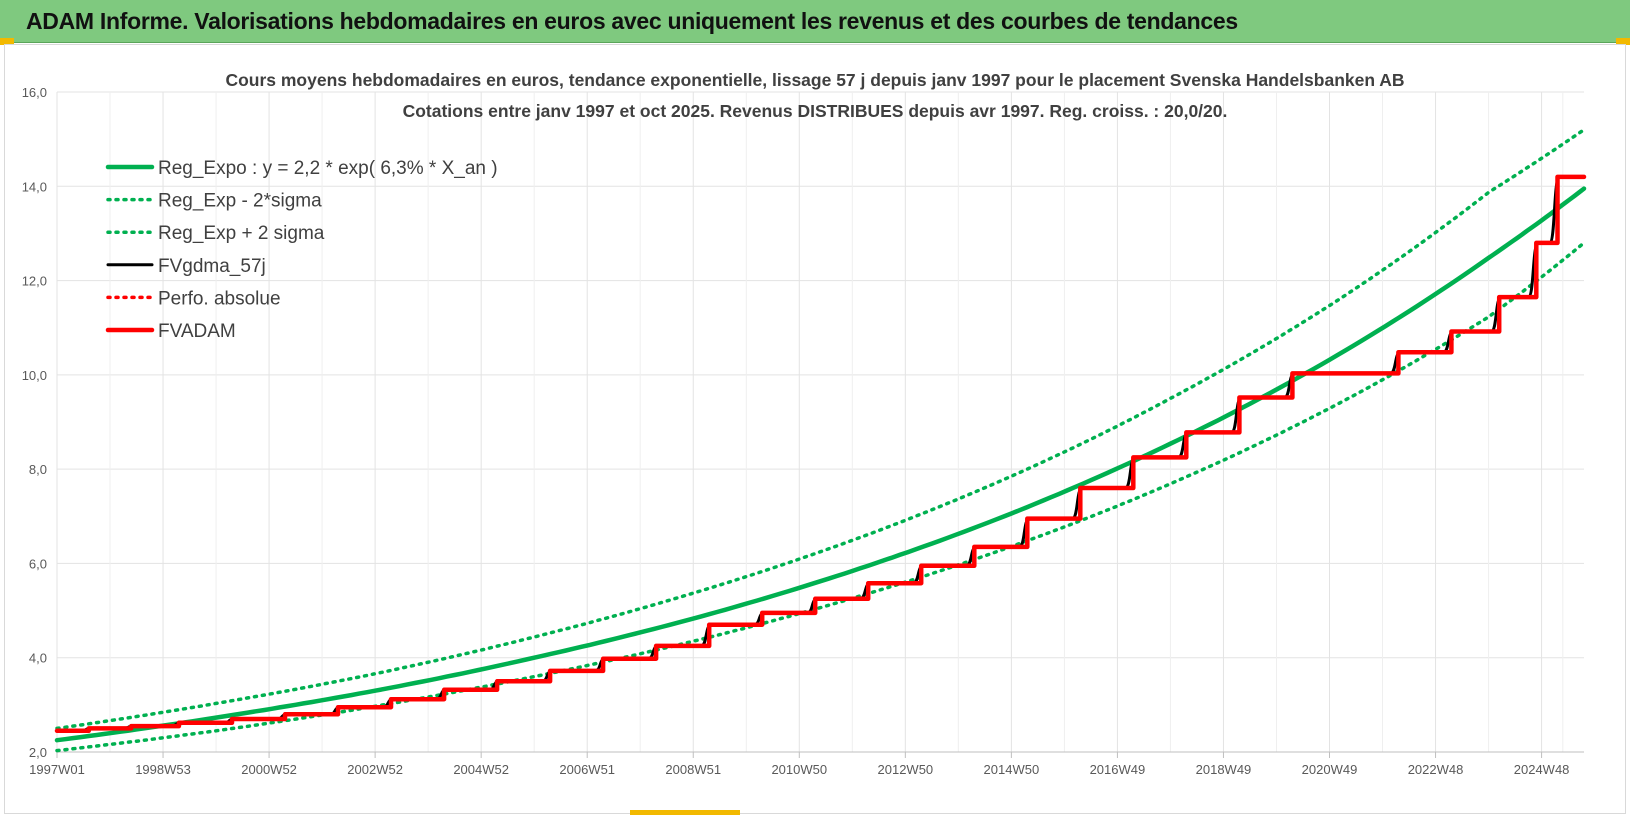 The height and width of the screenshot is (815, 1630). I want to click on legend-label: FVgdma_57j, so click(212, 266).